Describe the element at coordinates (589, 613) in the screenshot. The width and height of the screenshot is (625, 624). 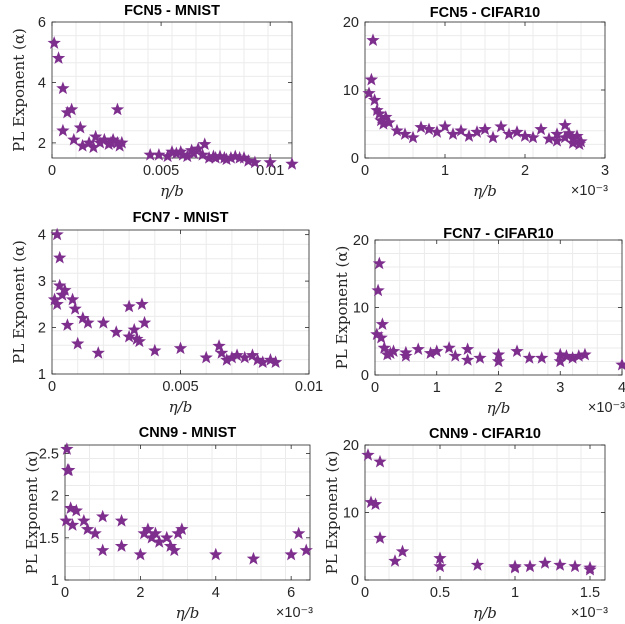
I see `x-axis-exponent: ×10⁻³` at that location.